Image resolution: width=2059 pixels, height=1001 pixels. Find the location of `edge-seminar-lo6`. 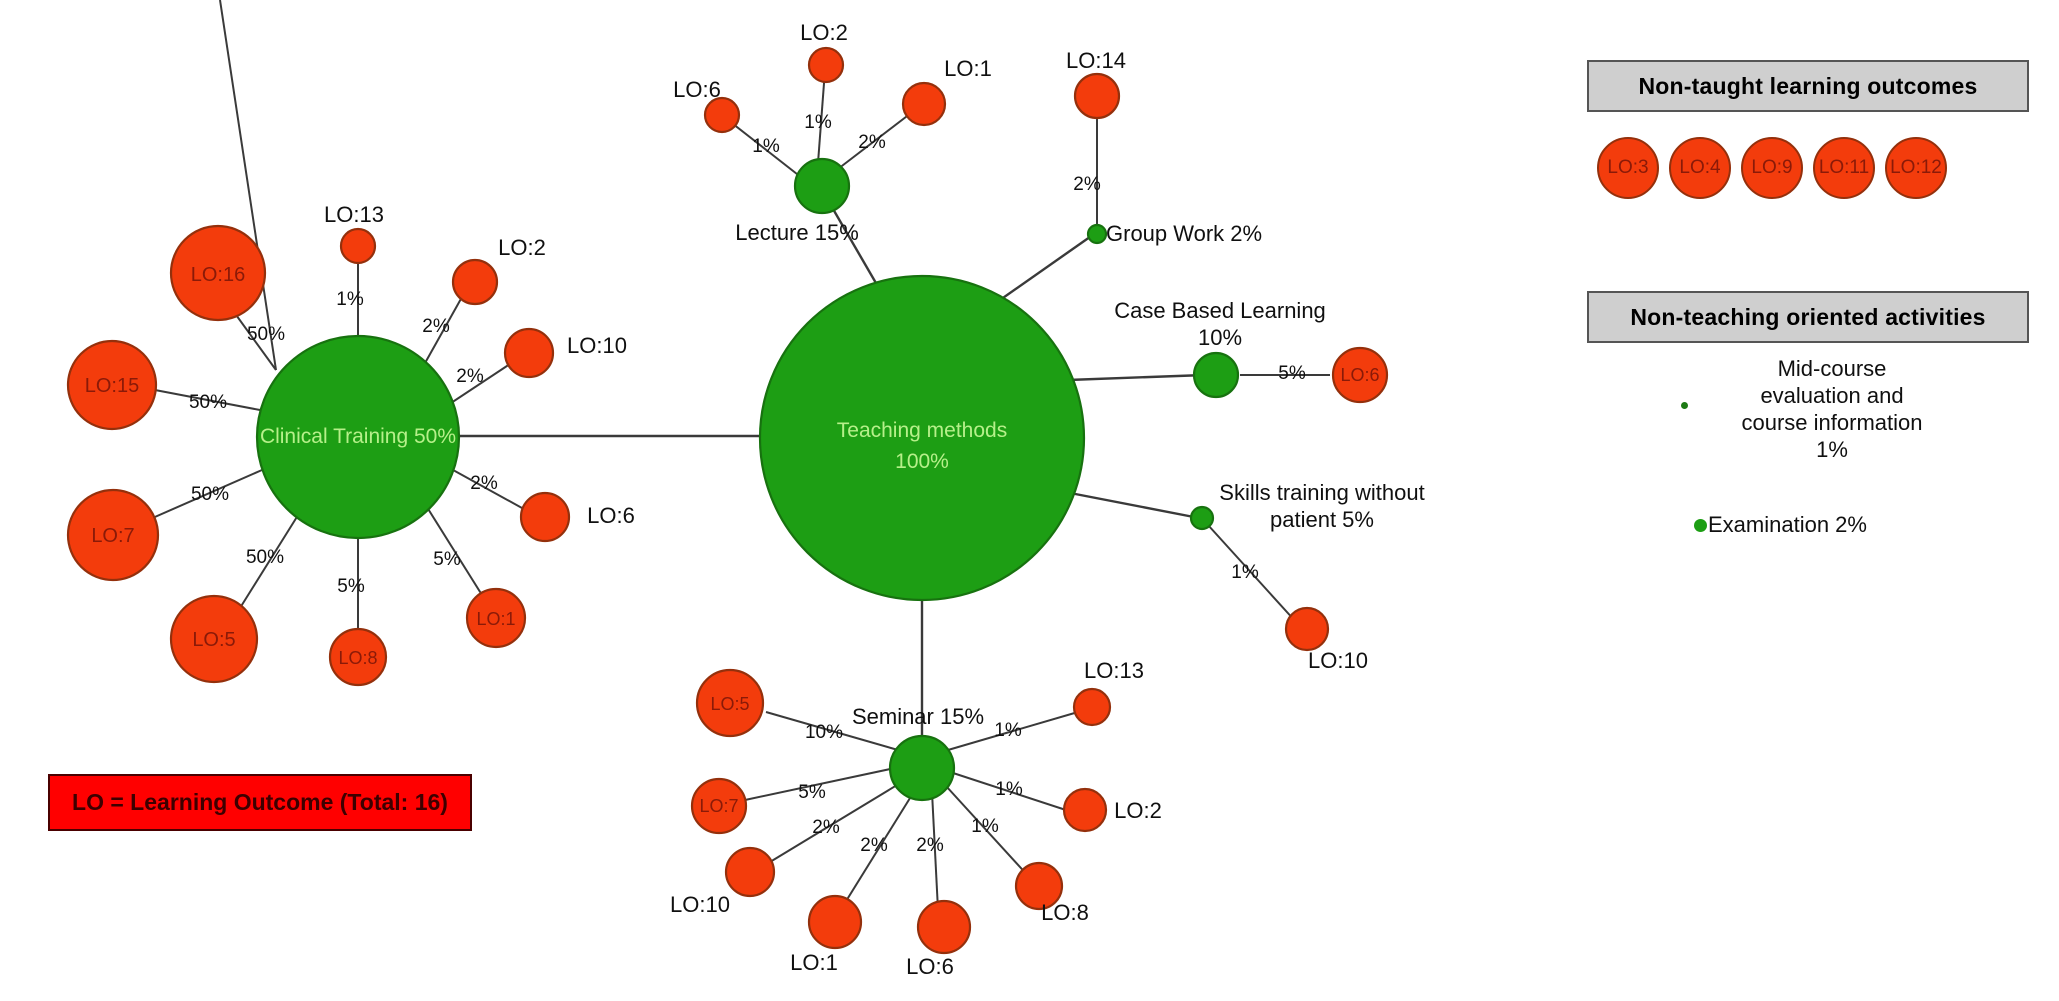

edge-seminar-lo6 is located at coordinates (935, 851).